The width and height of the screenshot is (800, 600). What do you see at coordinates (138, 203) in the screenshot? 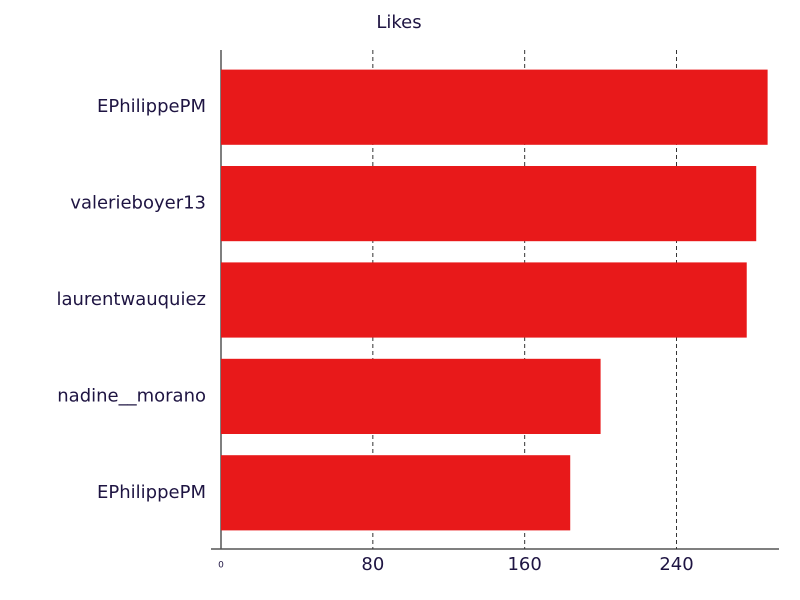
I see `y-tick-label: valerieboyer13` at bounding box center [138, 203].